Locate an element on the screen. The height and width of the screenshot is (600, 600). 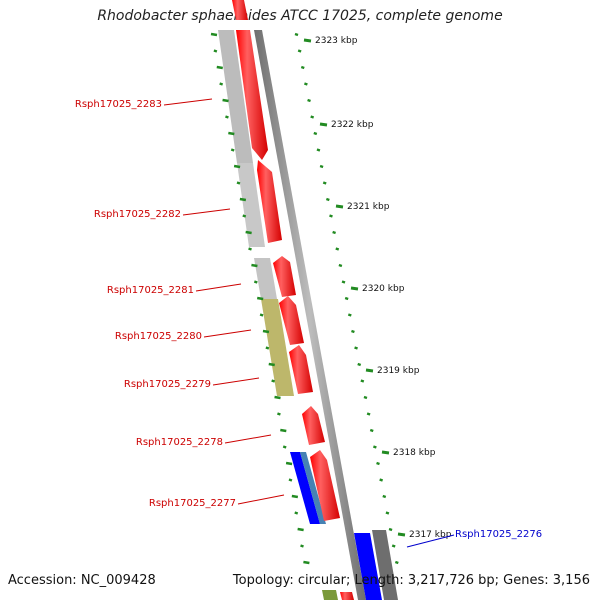
gene-label: Rsph17025_2282 is located at coordinates (137, 214).